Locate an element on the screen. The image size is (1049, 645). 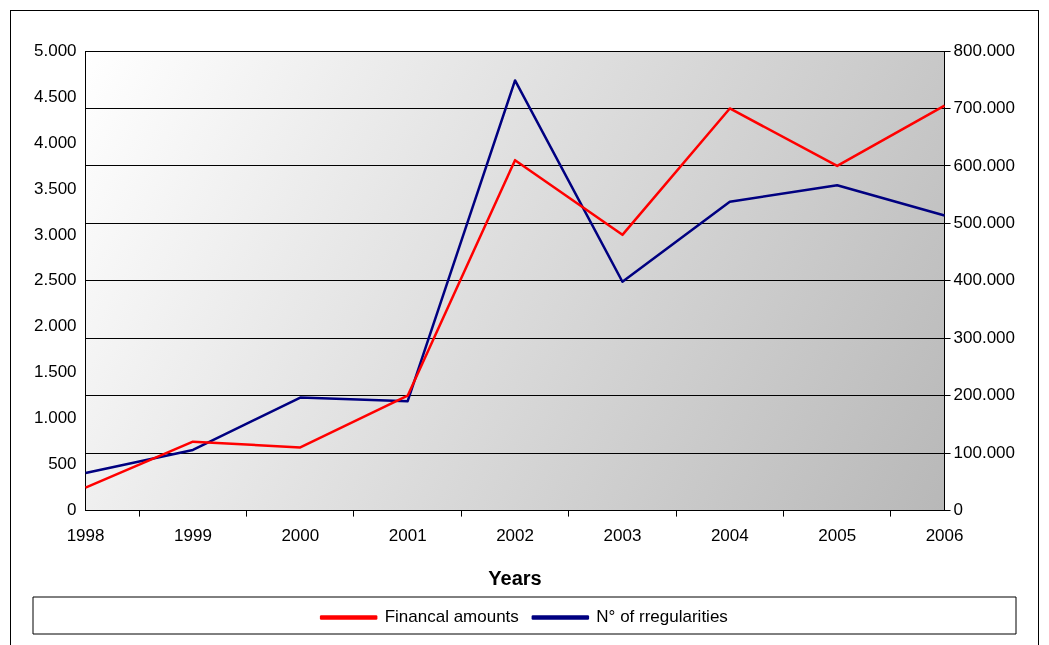
y-tick-label: 2.000 is located at coordinates (55, 326).